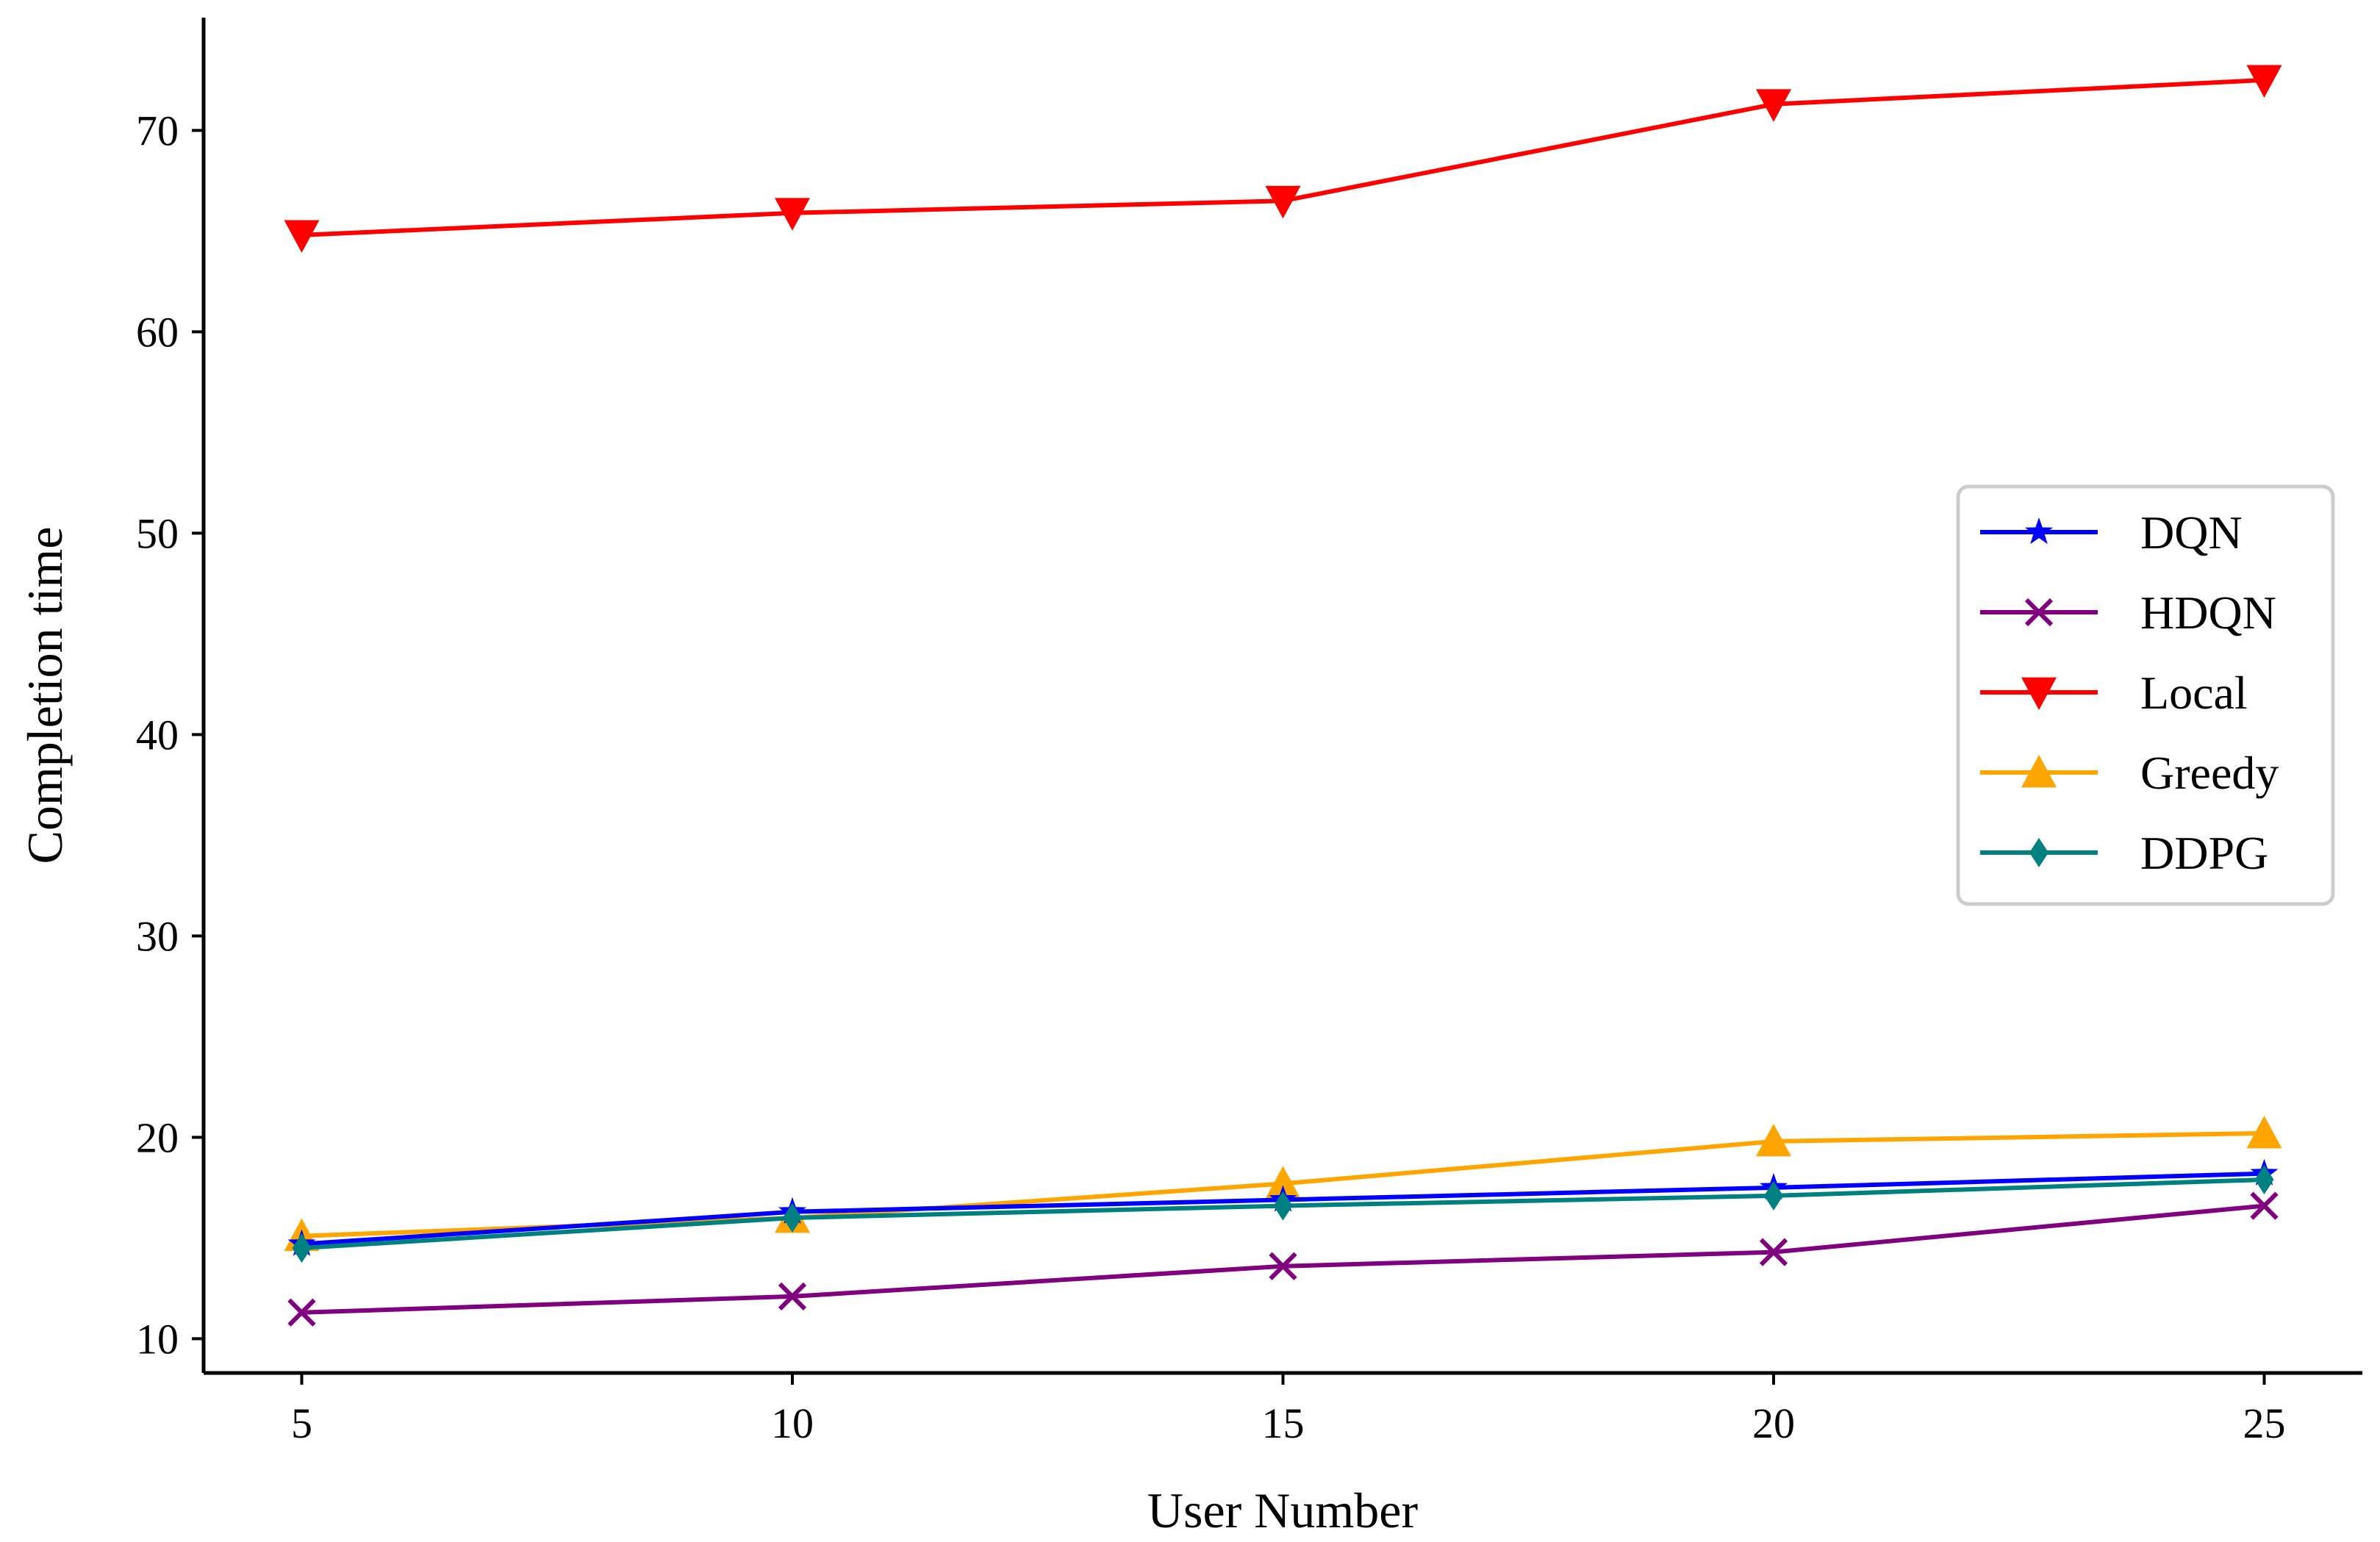  I want to click on legend-entry-hdqn: HDQN, so click(2128, 613).